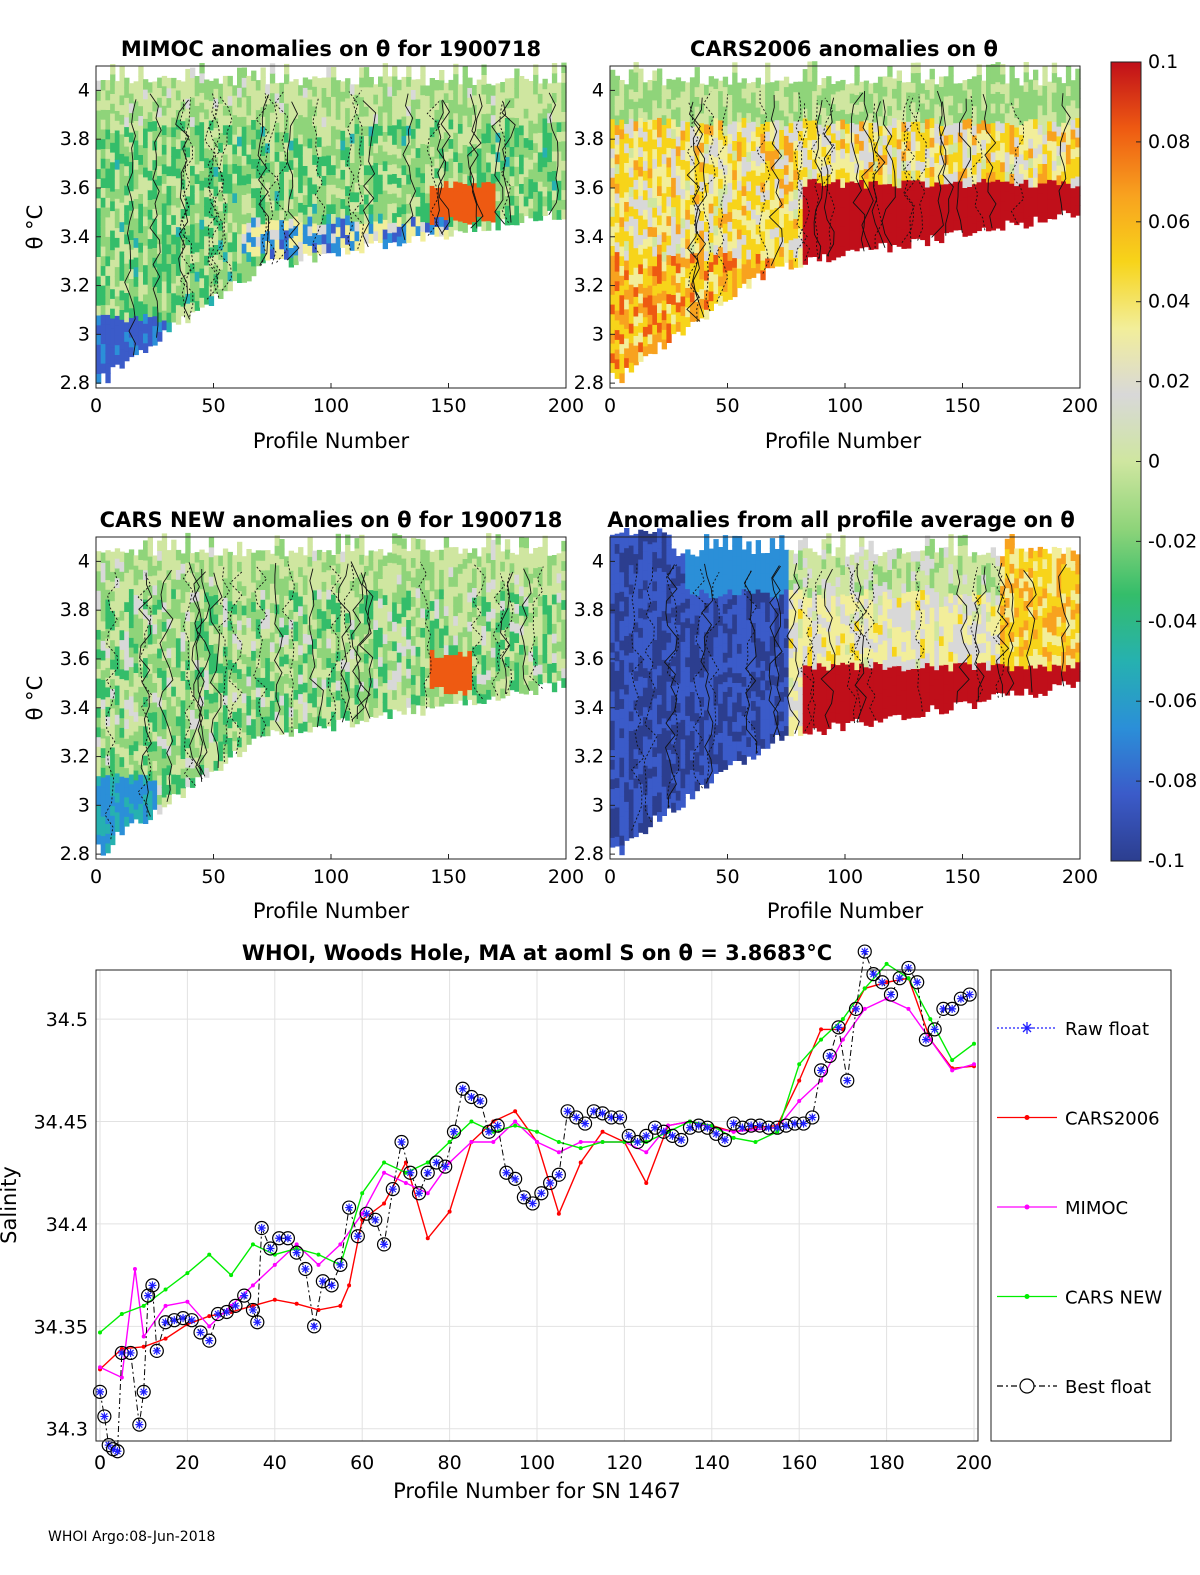 This screenshot has width=1200, height=1575. What do you see at coordinates (722, 198) in the screenshot?
I see `contour-line` at bounding box center [722, 198].